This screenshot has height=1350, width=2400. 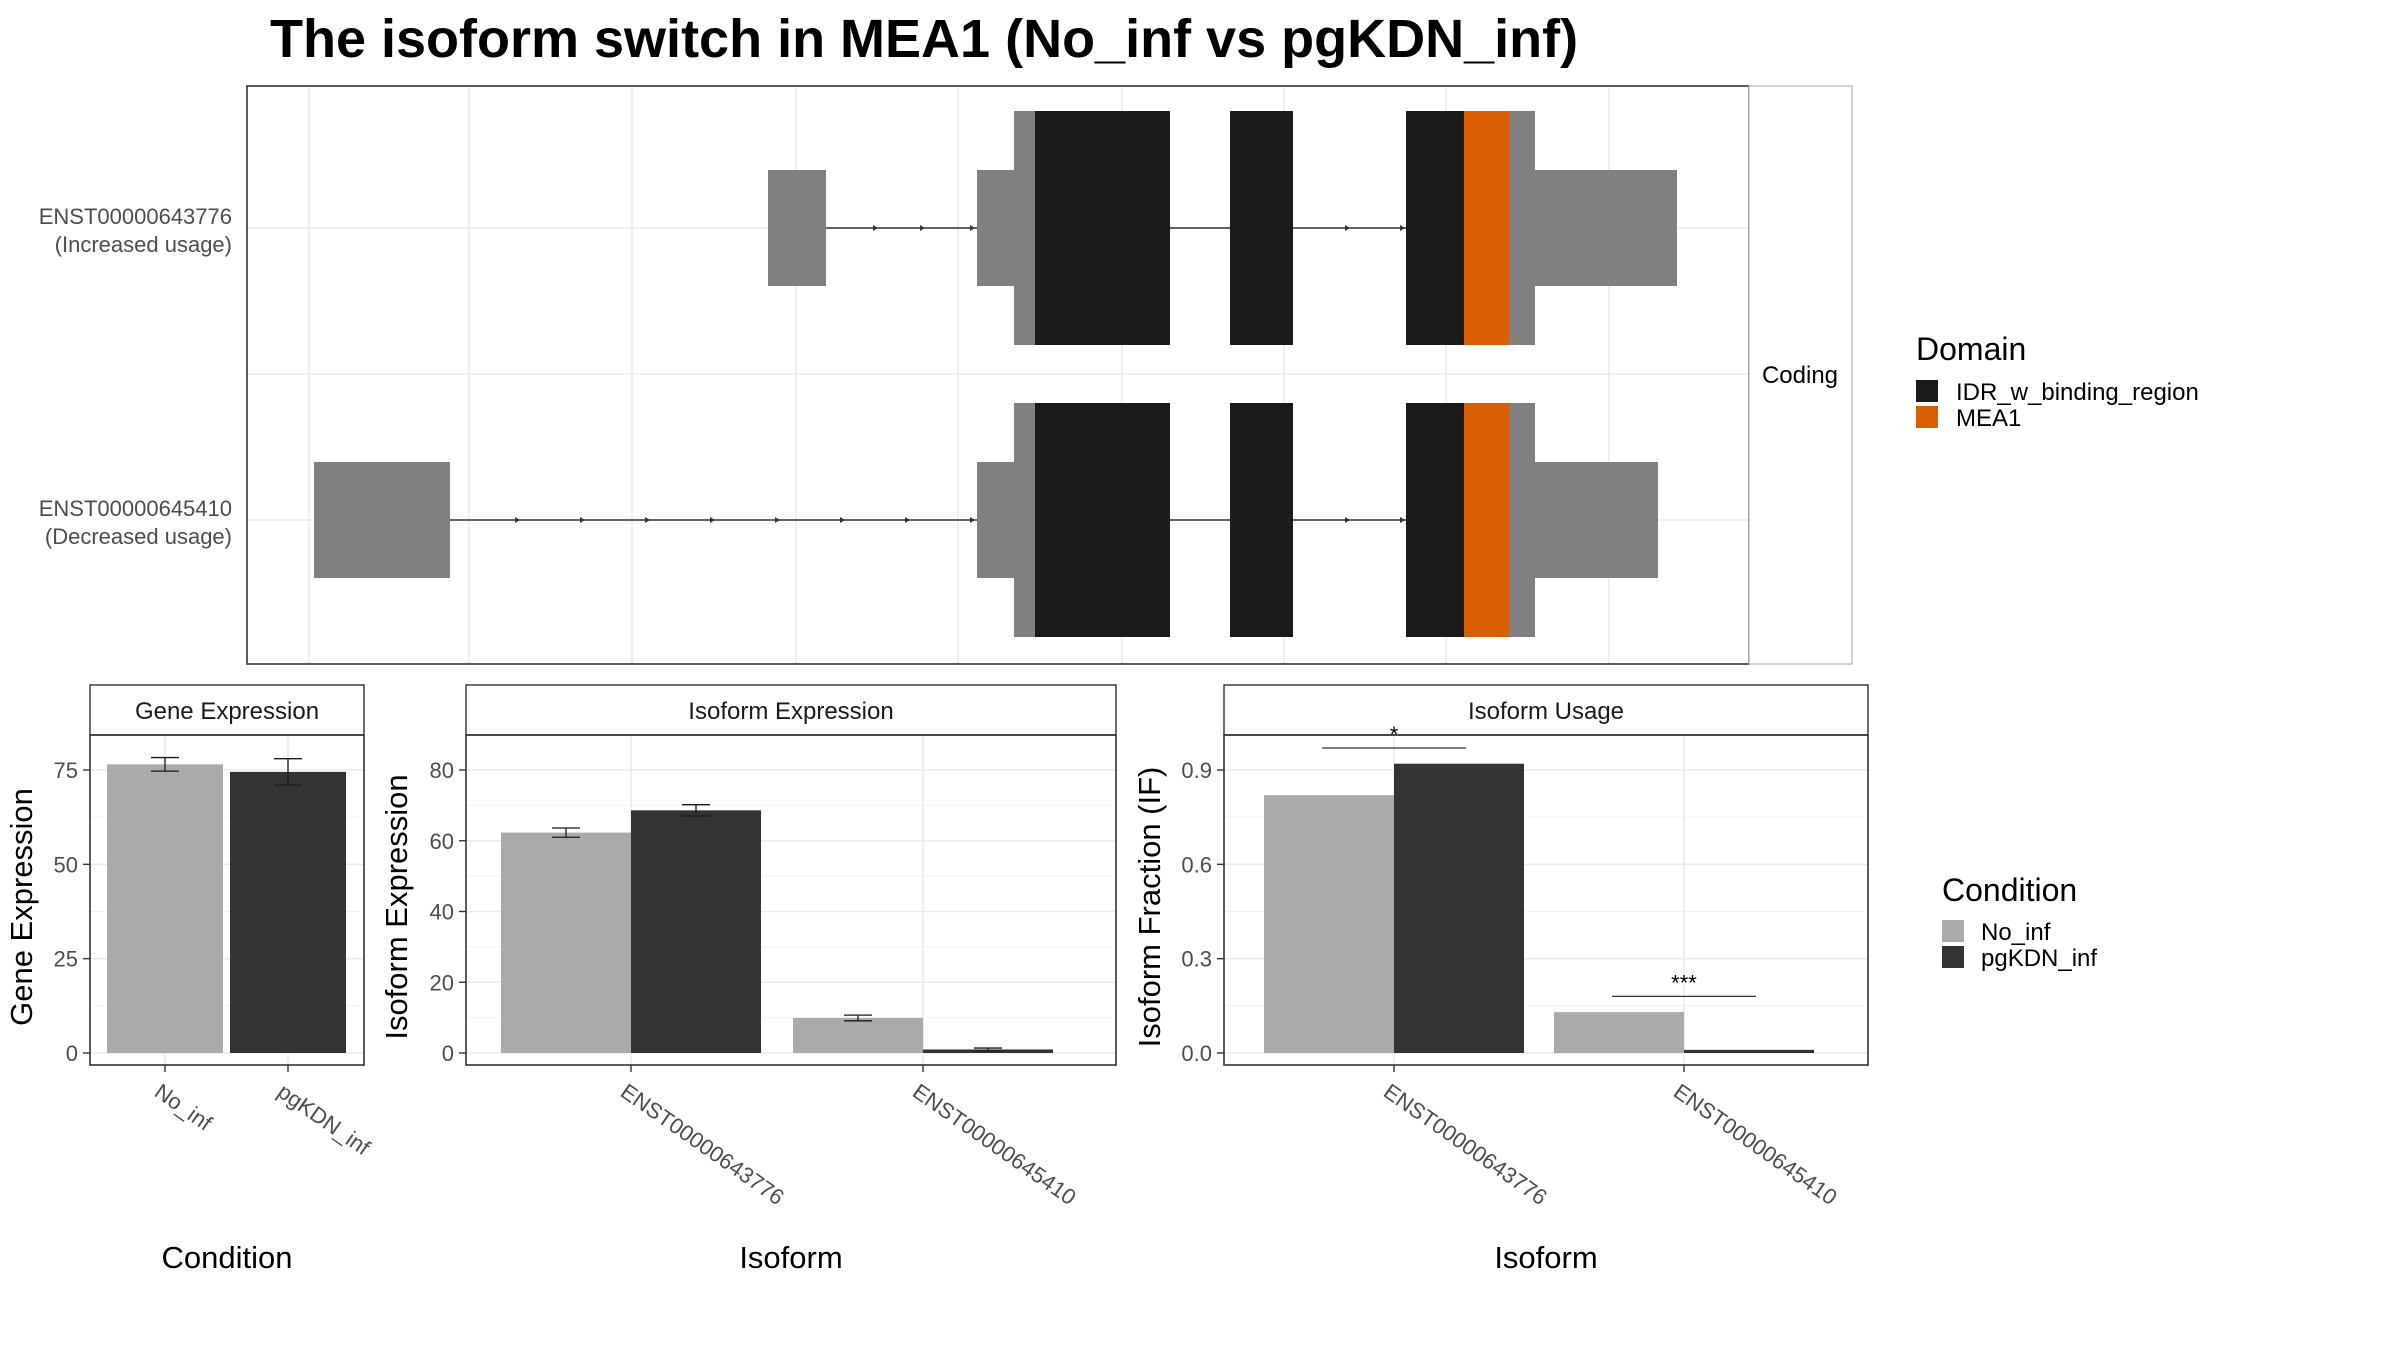 What do you see at coordinates (1684, 982) in the screenshot?
I see `significance-label: ***` at bounding box center [1684, 982].